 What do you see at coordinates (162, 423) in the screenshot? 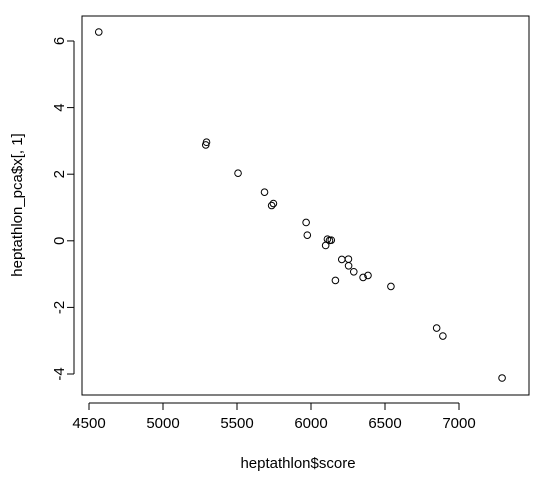
I see `x-tick-label: 5000` at bounding box center [162, 423].